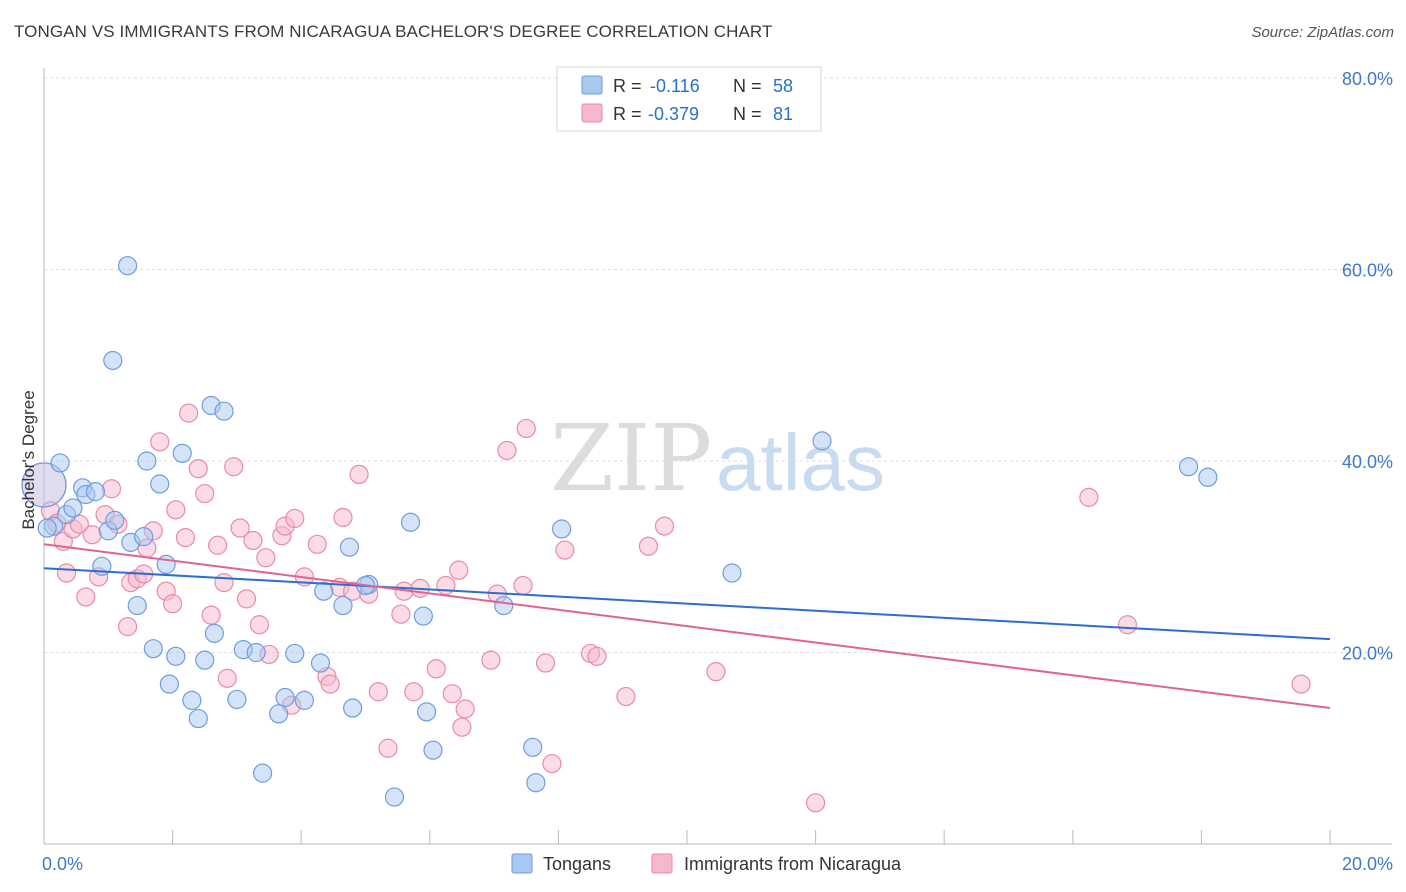 This screenshot has height=892, width=1406. What do you see at coordinates (28, 459) in the screenshot?
I see `y-axis-label: Bachelor's Degree` at bounding box center [28, 459].